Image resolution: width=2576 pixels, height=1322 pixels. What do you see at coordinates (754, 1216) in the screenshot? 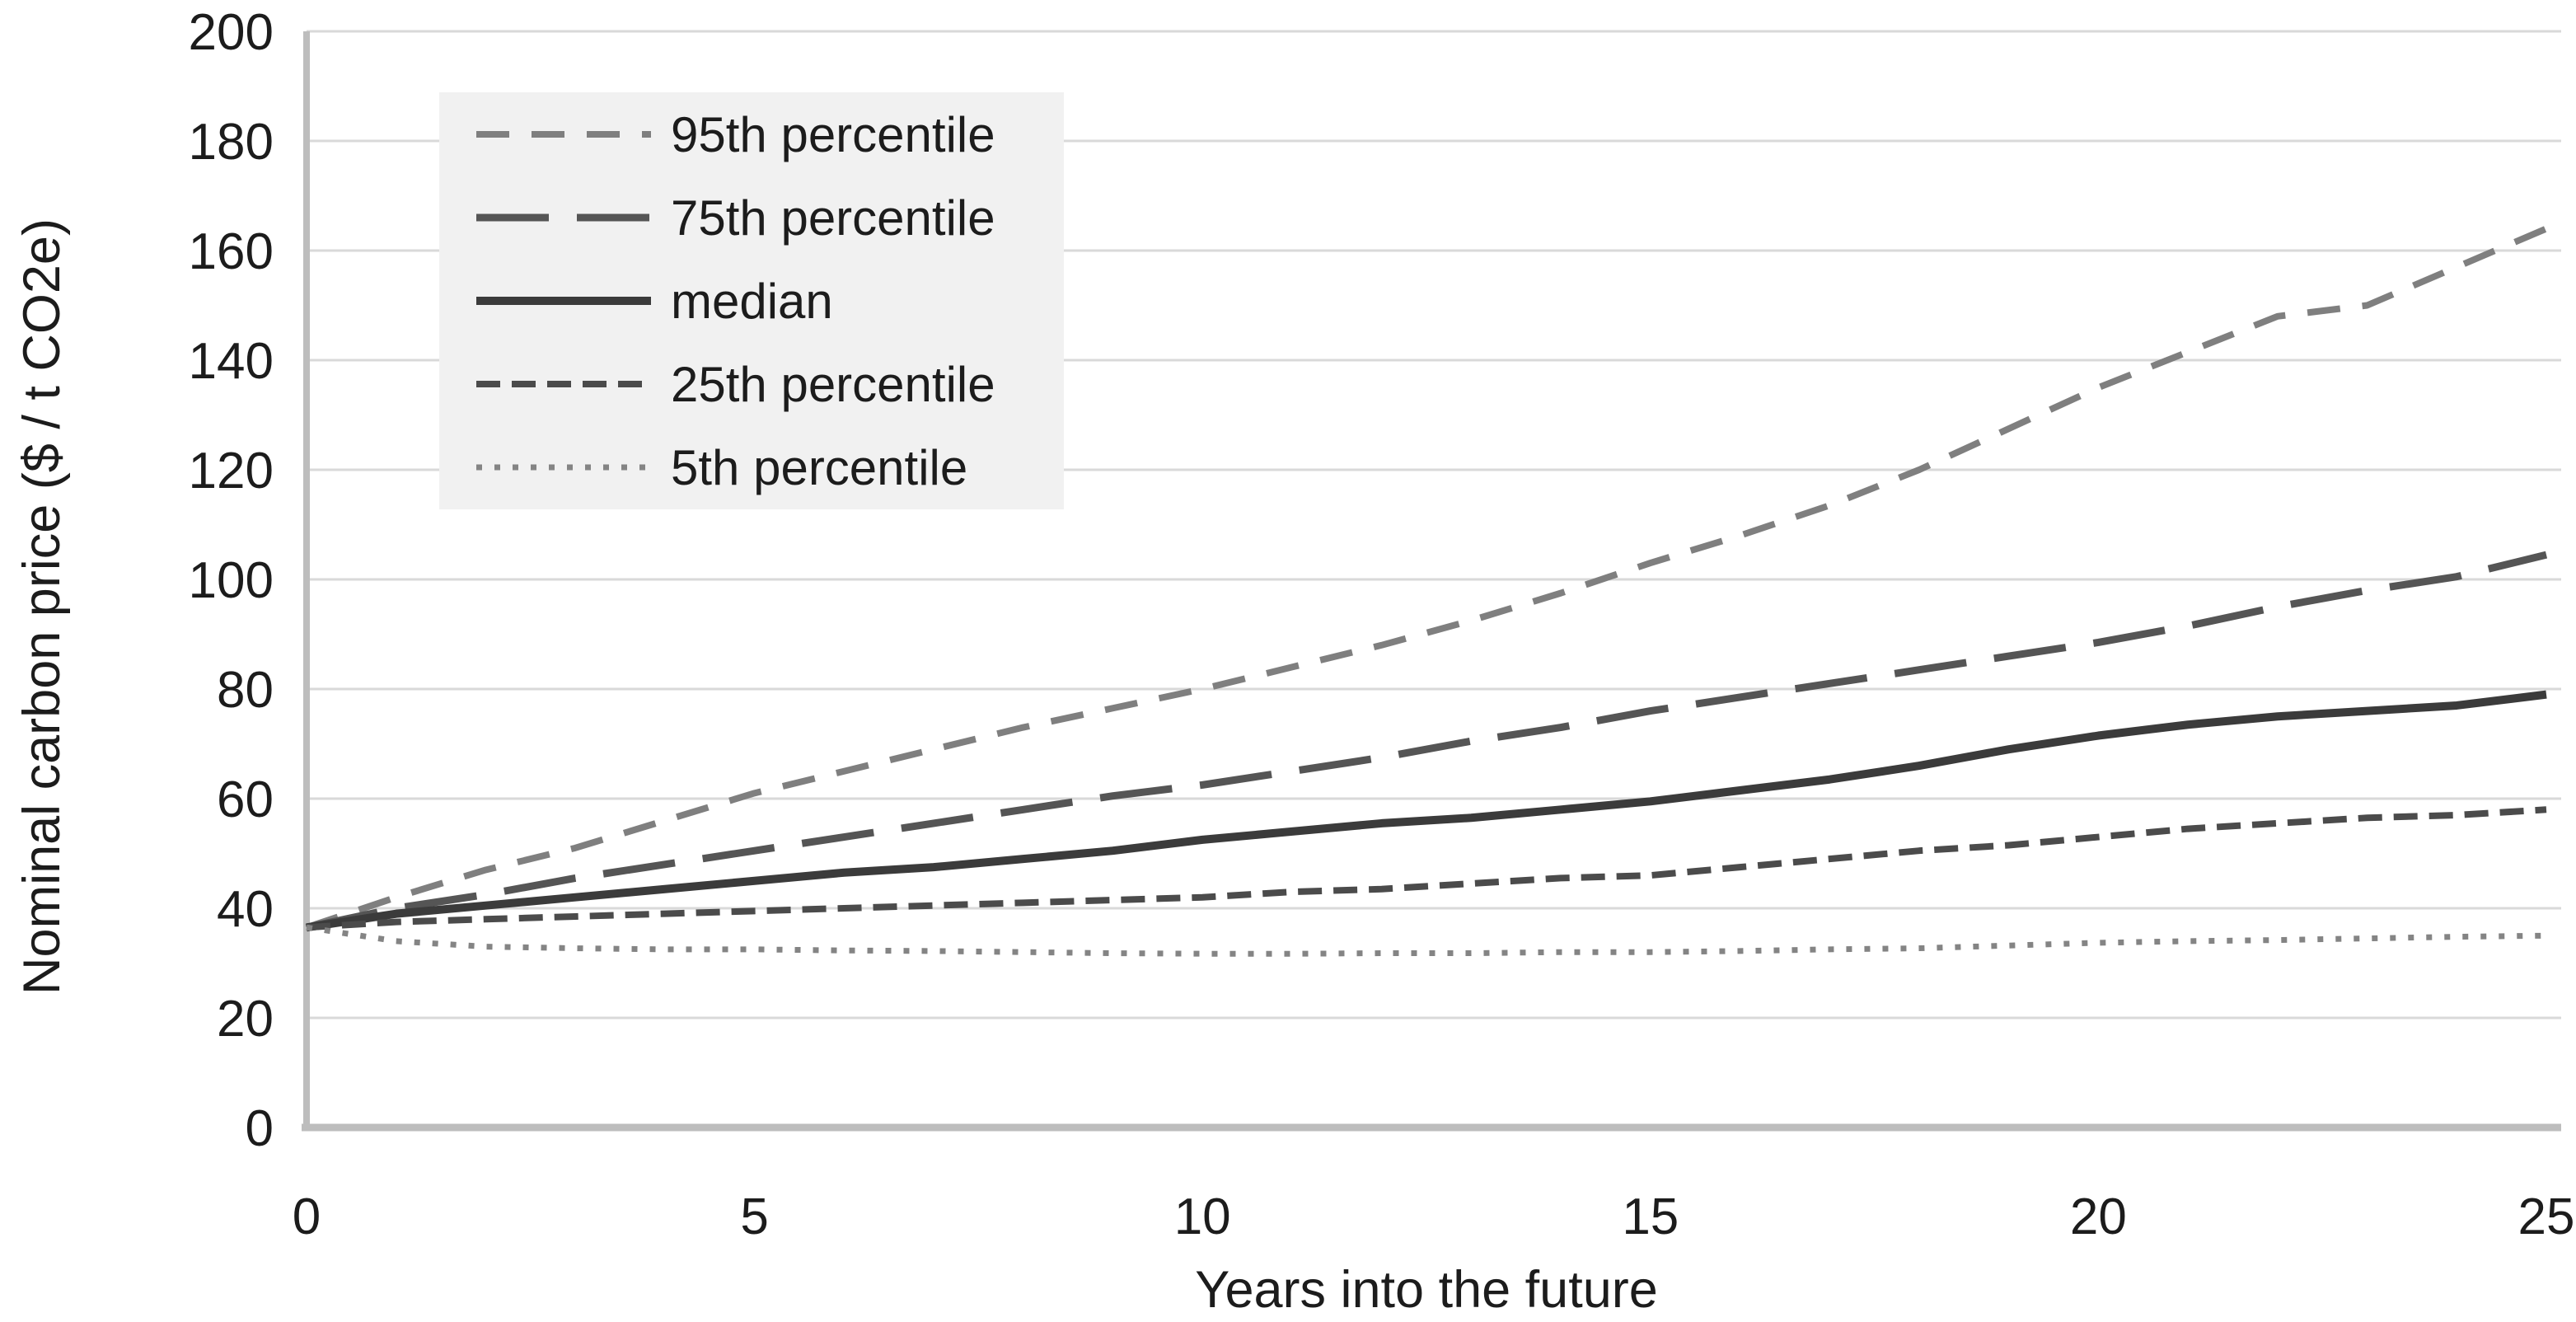
I see `x-tick-label: 5` at bounding box center [754, 1216].